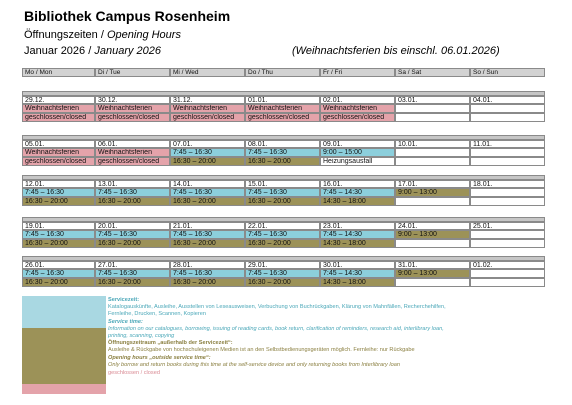  What do you see at coordinates (125, 321) in the screenshot?
I see `legend-heading: Service time:` at bounding box center [125, 321].